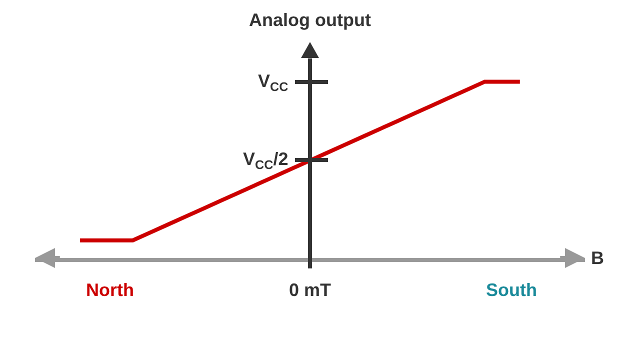  I want to click on annotation: V$_{CC}$/2, so click(265, 160).